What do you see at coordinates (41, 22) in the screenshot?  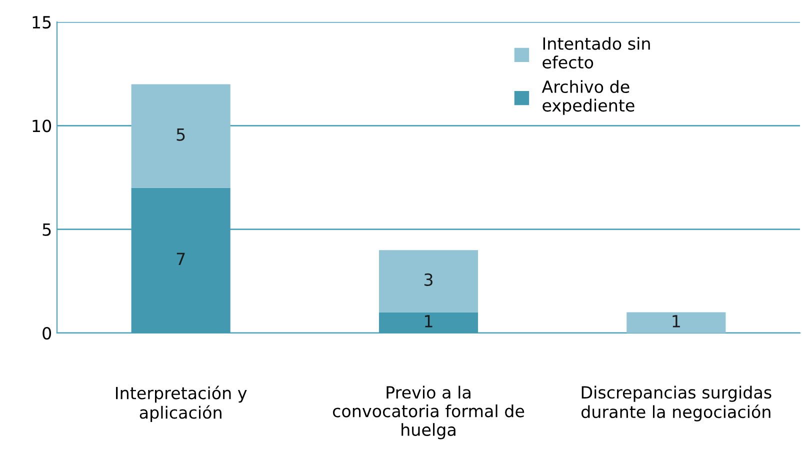 I see `y-tick-label: 15` at bounding box center [41, 22].